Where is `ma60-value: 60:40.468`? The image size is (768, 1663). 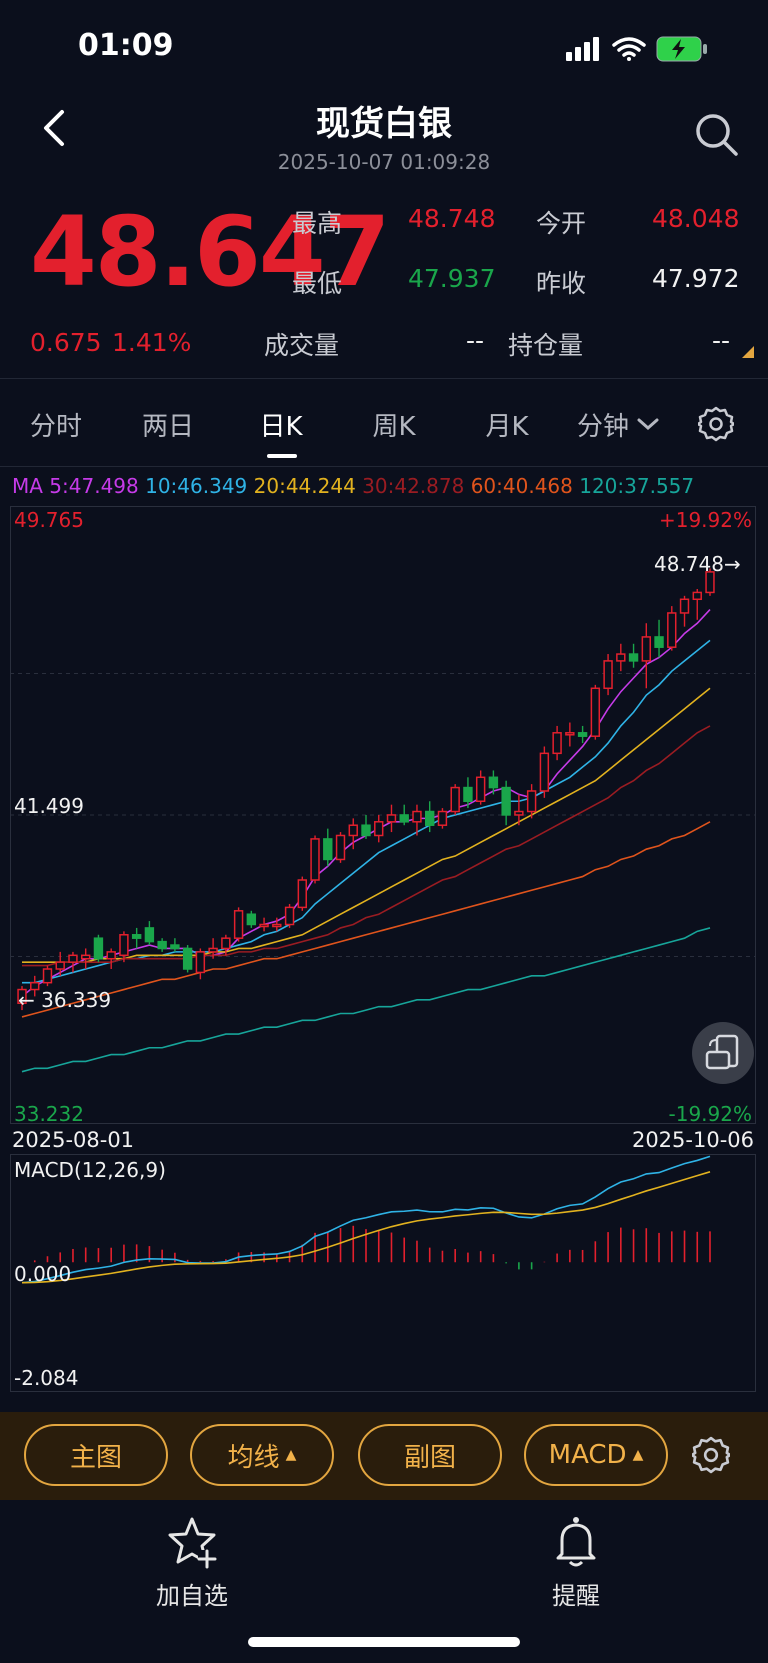
ma60-value: 60:40.468 is located at coordinates (521, 486).